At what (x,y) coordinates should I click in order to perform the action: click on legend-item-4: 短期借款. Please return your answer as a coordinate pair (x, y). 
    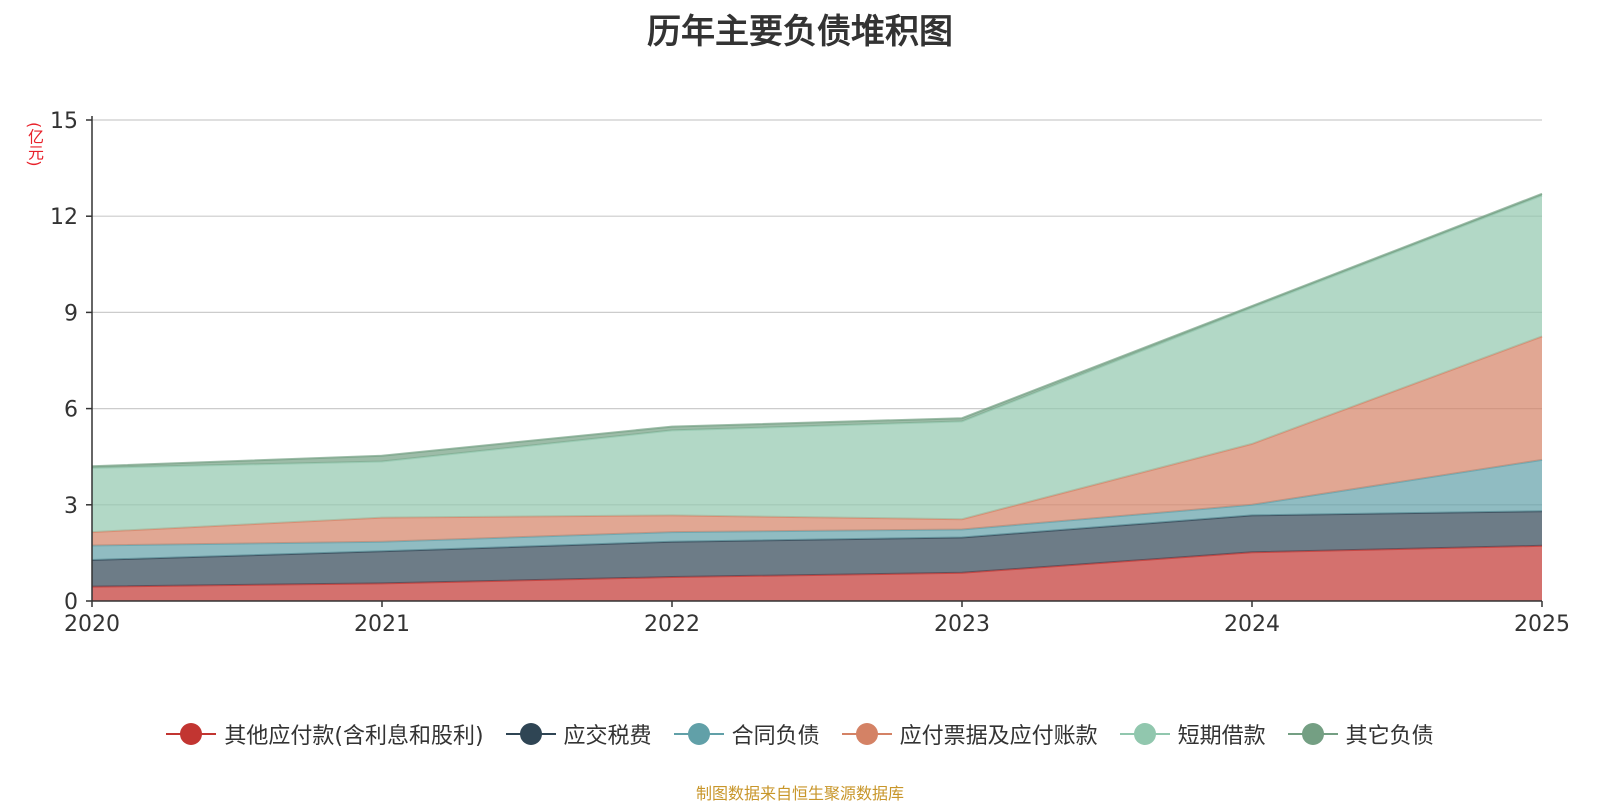
    Looking at the image, I should click on (1192, 734).